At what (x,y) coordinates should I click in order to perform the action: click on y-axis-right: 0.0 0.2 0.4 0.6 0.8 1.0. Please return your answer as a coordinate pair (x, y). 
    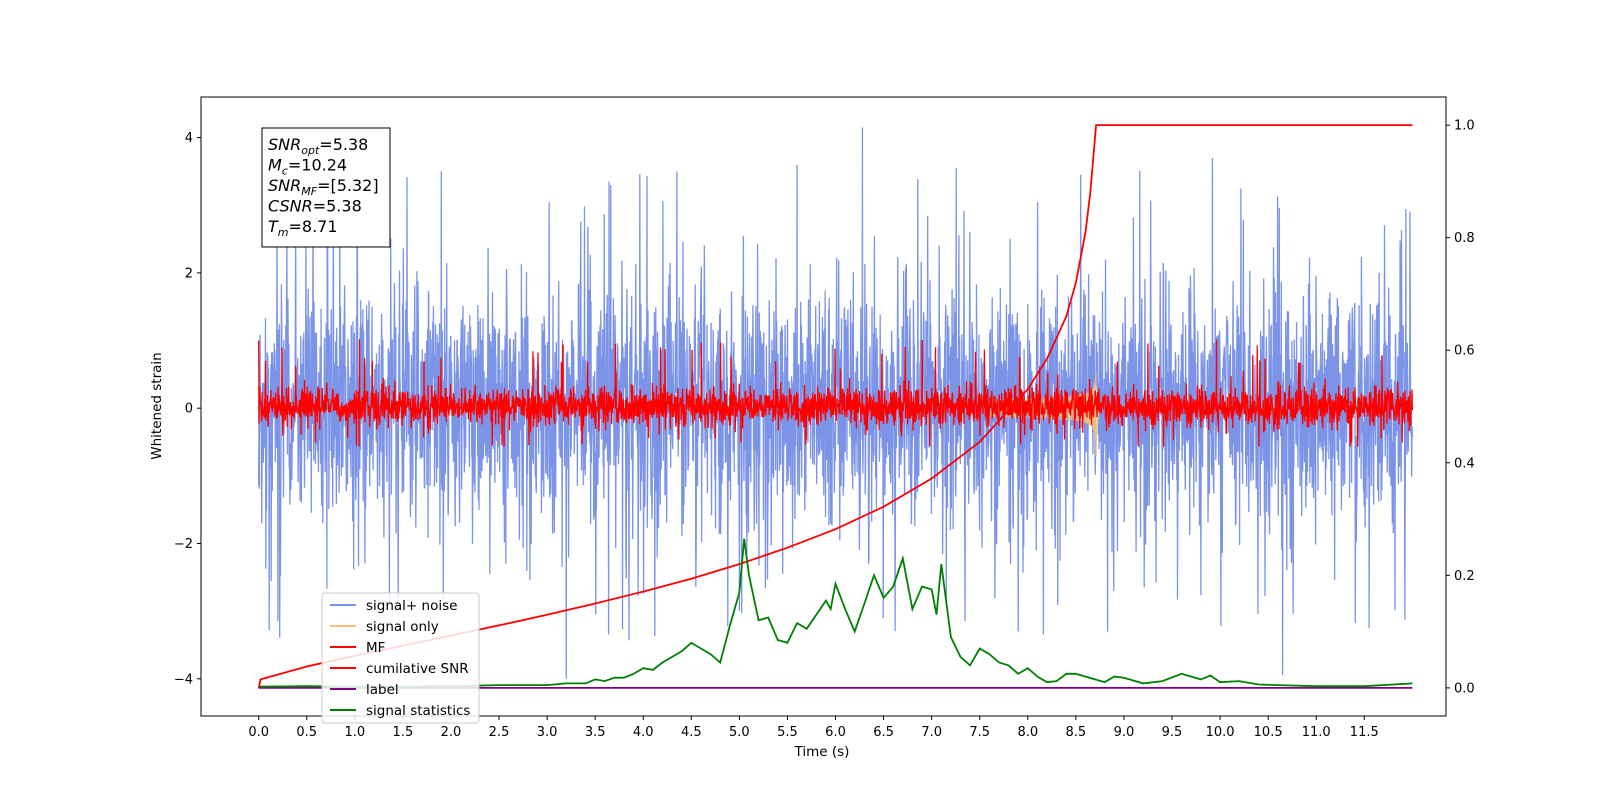
    Looking at the image, I should click on (1460, 407).